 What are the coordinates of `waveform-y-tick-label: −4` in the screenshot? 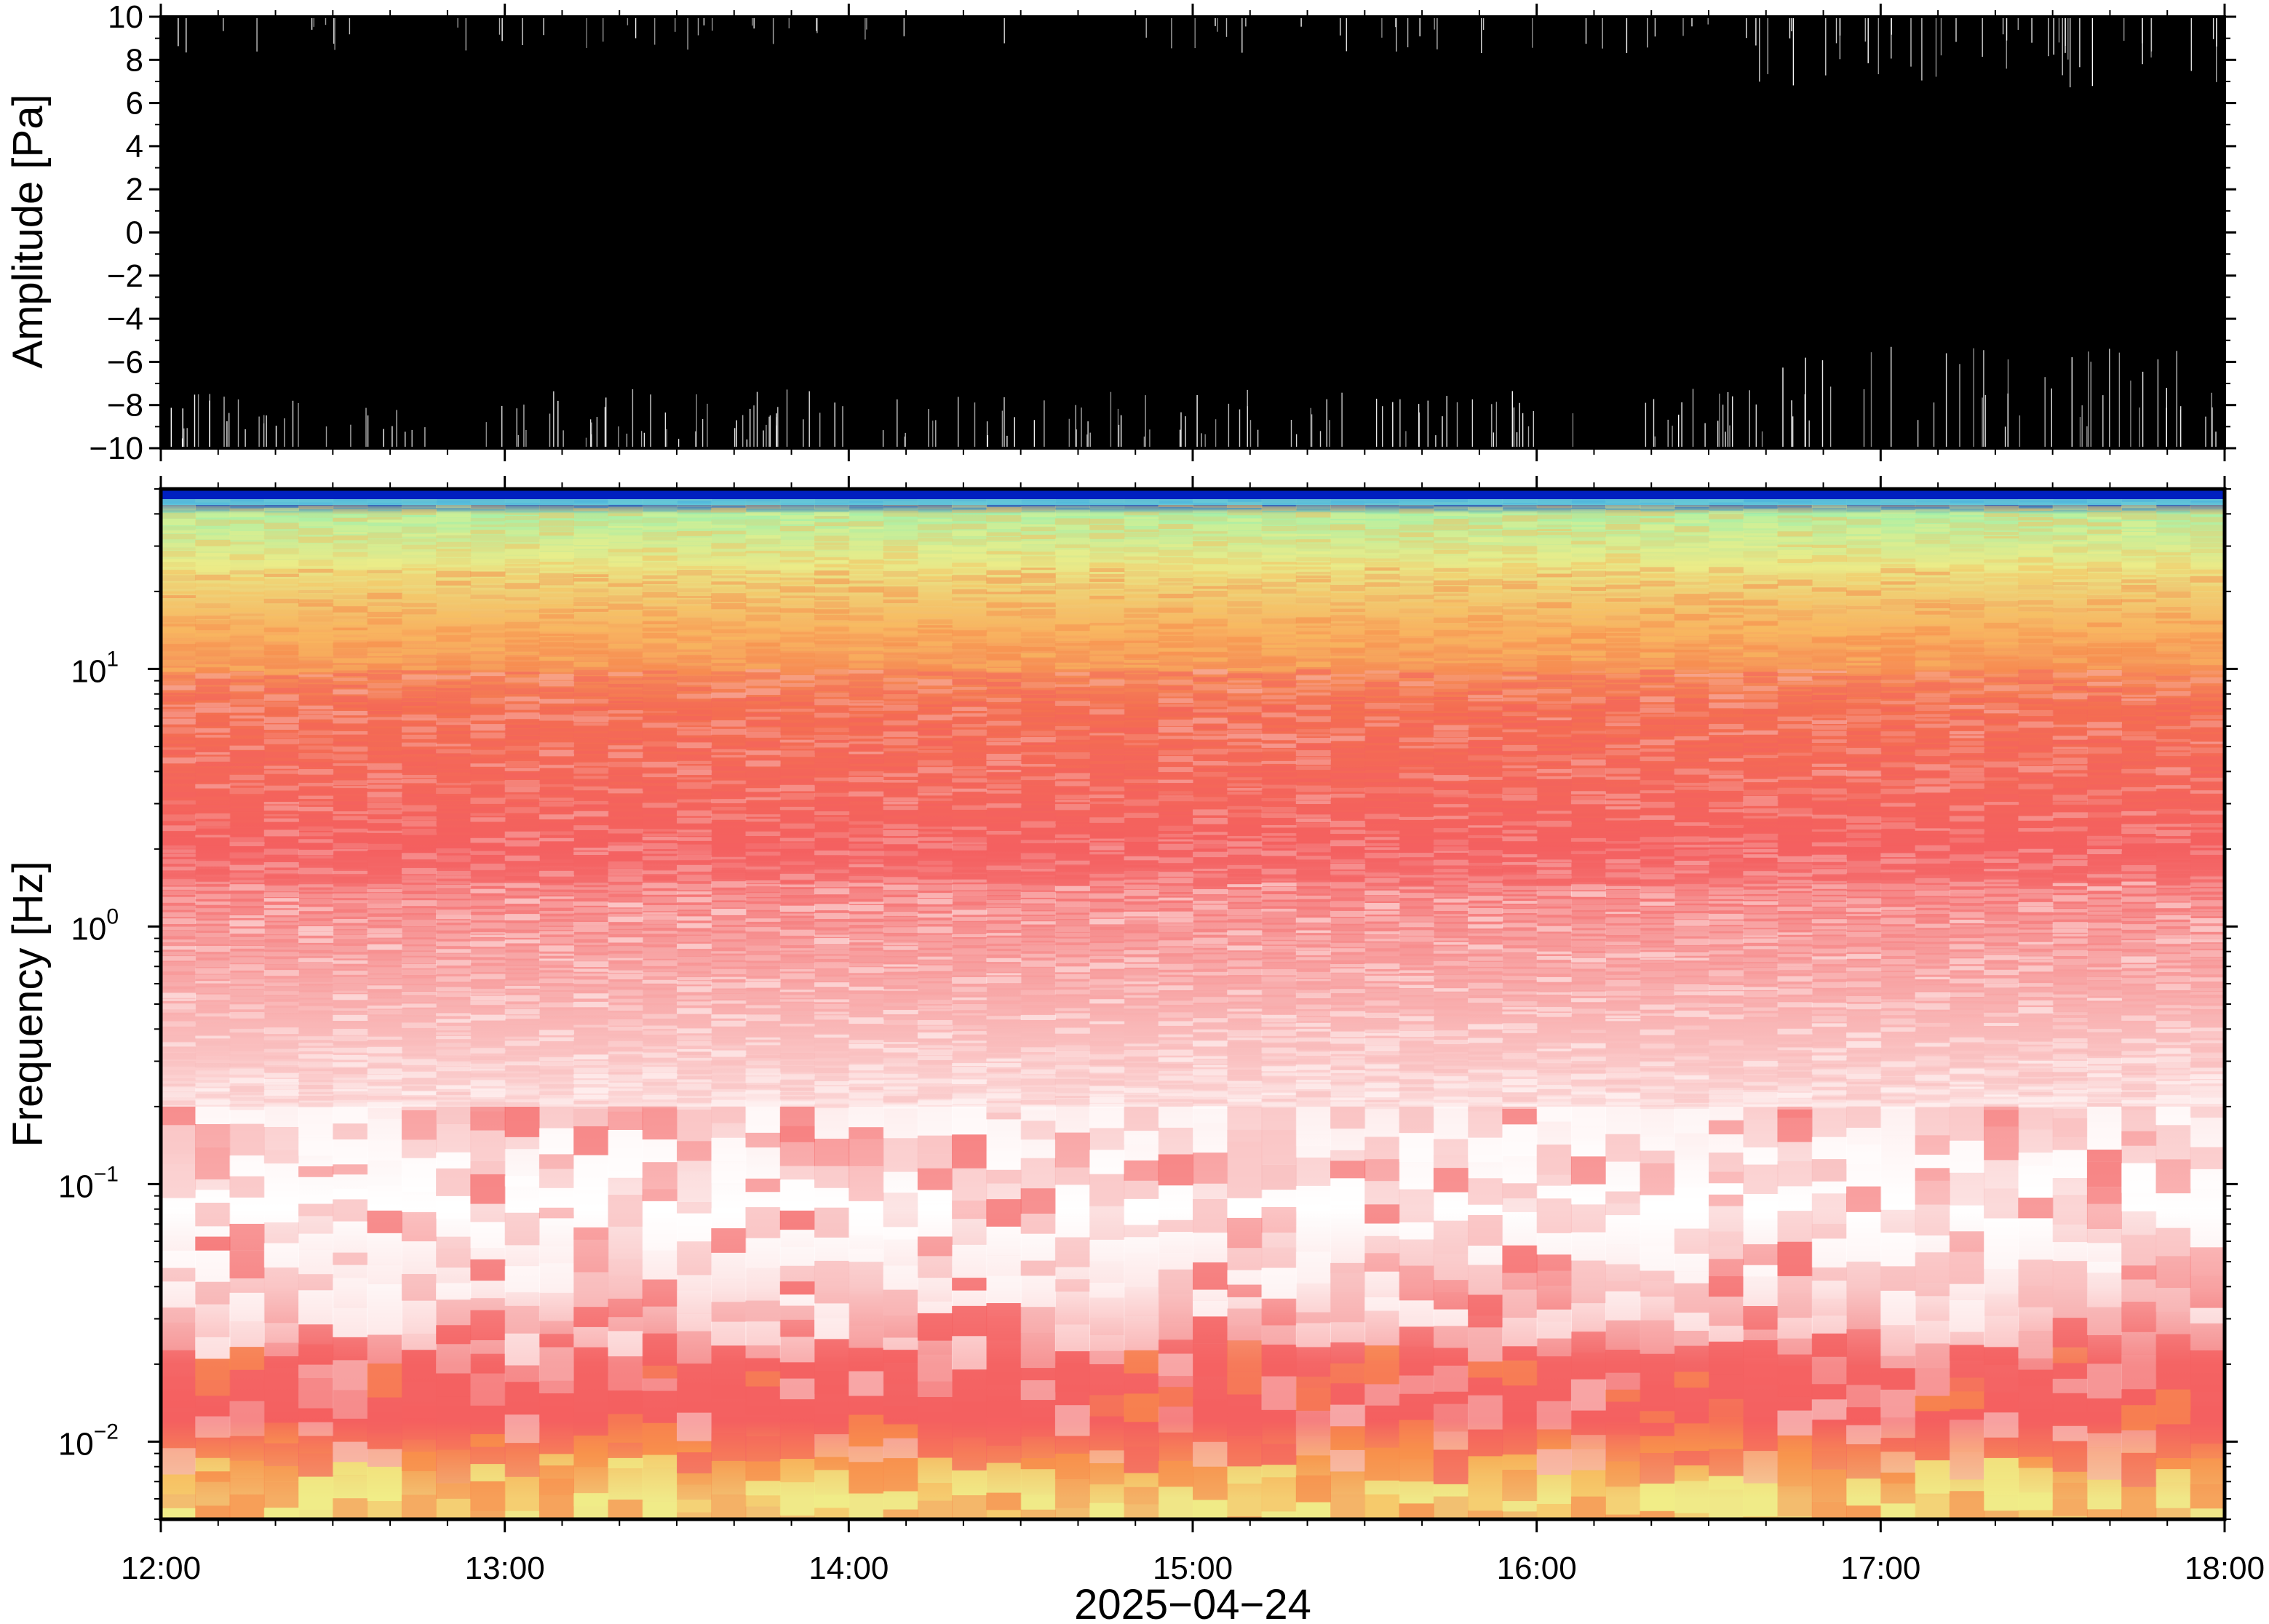 It's located at (125, 319).